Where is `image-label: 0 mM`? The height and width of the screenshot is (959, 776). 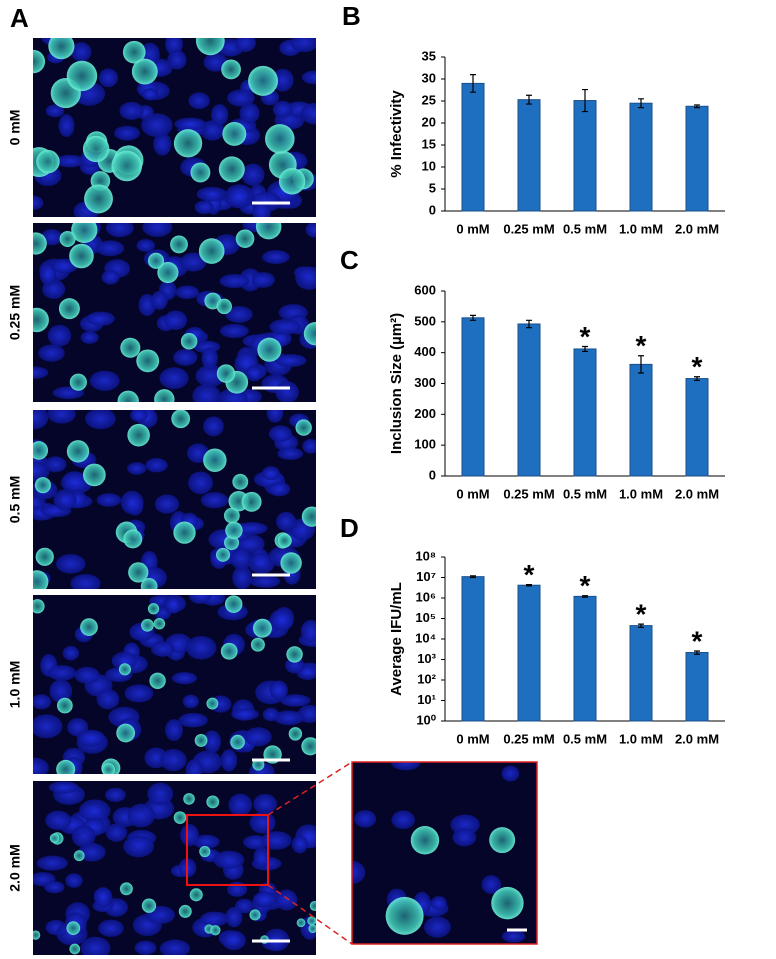 image-label: 0 mM is located at coordinates (15, 128).